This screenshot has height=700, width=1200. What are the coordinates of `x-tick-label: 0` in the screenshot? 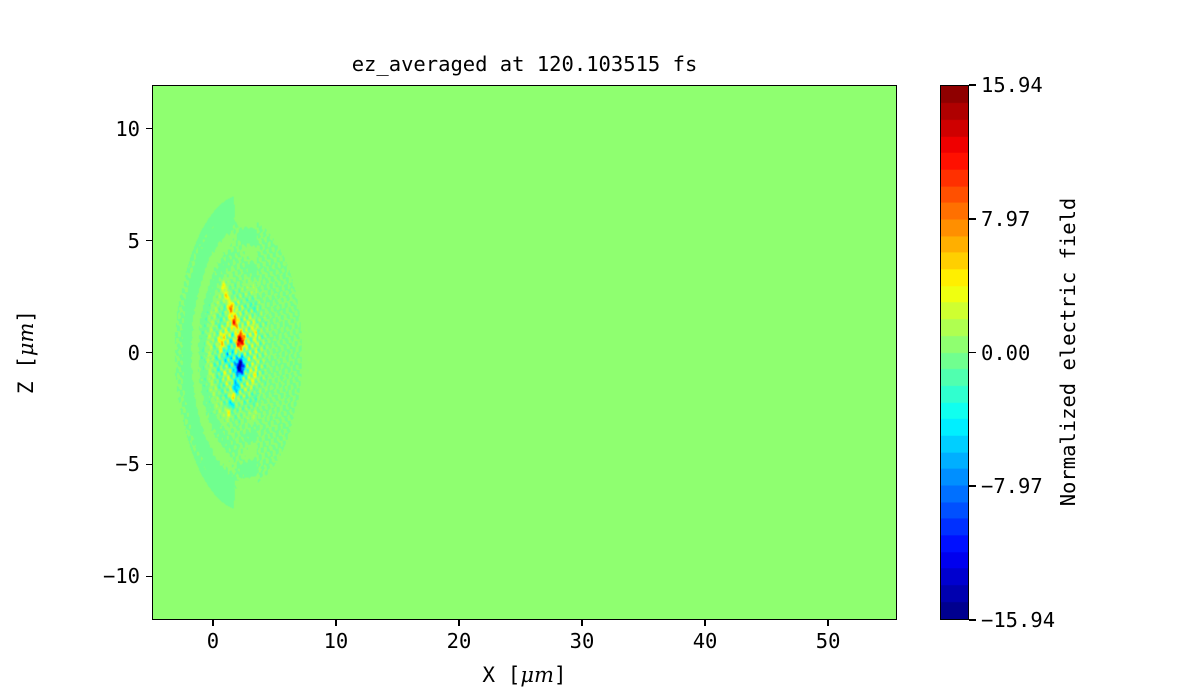 It's located at (213, 641).